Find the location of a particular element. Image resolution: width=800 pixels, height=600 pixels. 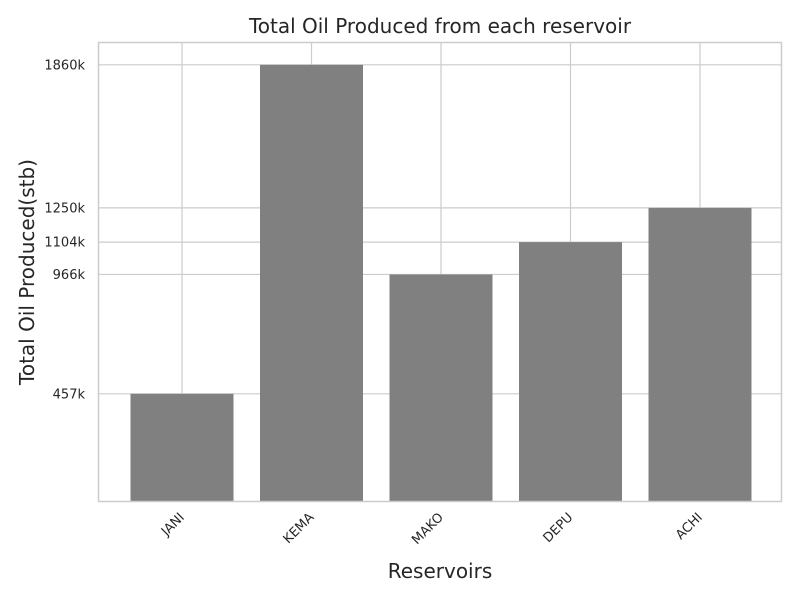

bar-depu is located at coordinates (570, 371).